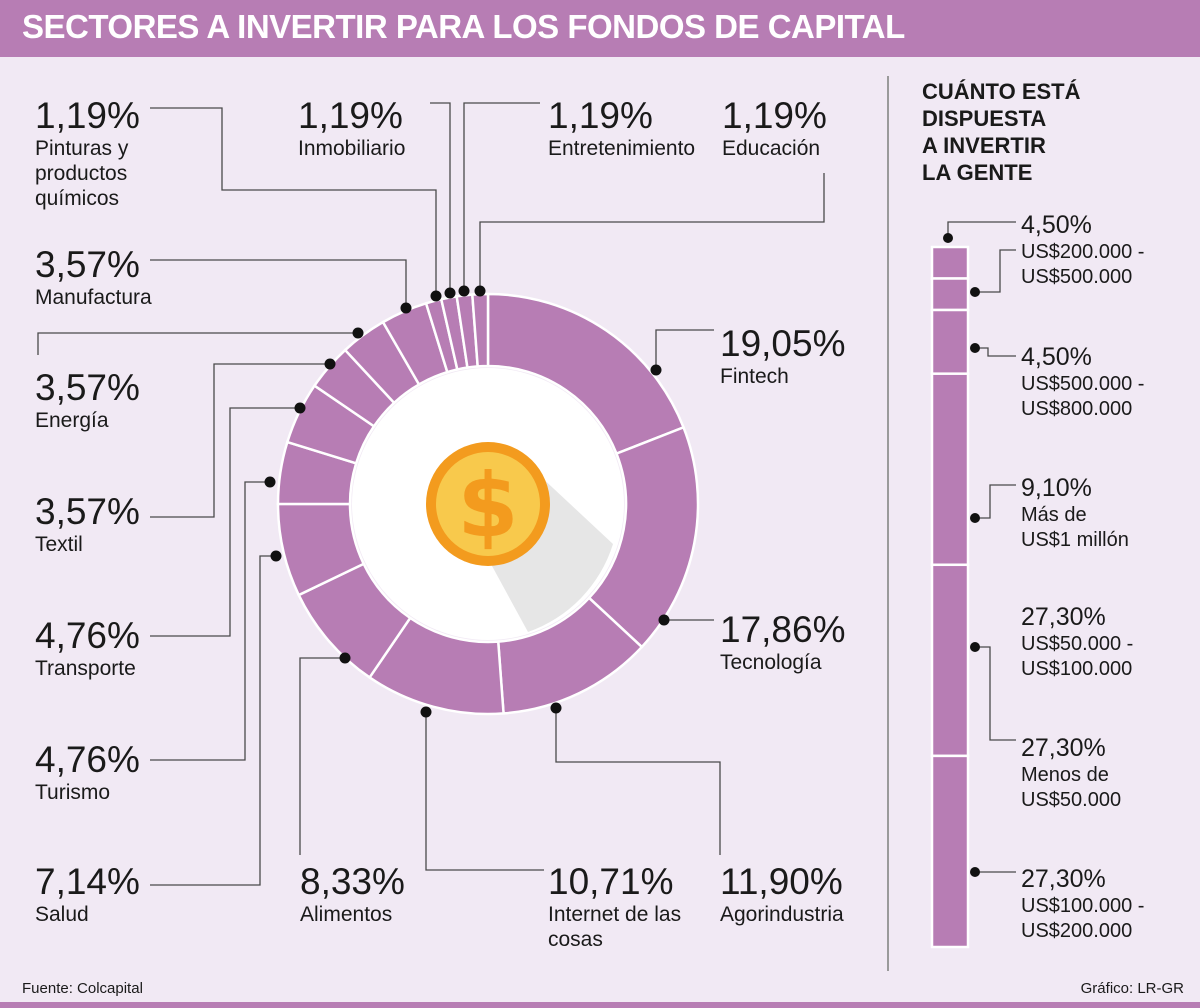 The height and width of the screenshot is (1008, 1200). What do you see at coordinates (1001, 91) in the screenshot?
I see `side-title-line: CUÁNTO ESTÁ` at bounding box center [1001, 91].